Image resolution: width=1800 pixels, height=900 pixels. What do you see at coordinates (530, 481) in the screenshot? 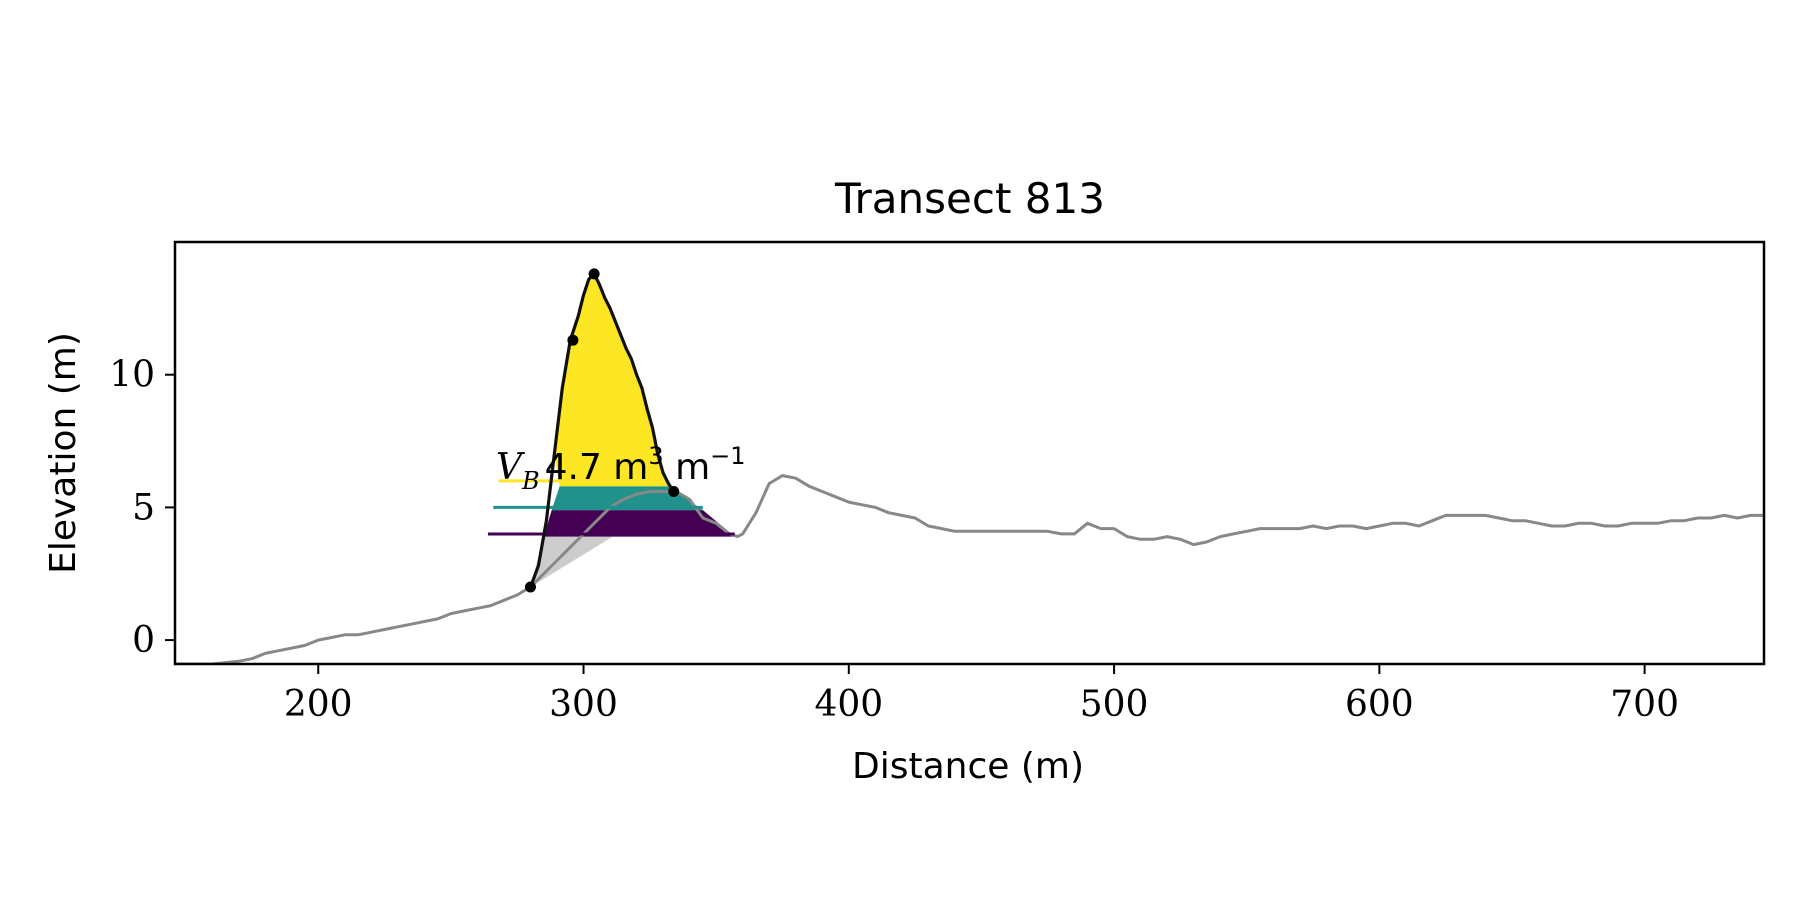
I see `annotation-subscript: B` at bounding box center [530, 481].